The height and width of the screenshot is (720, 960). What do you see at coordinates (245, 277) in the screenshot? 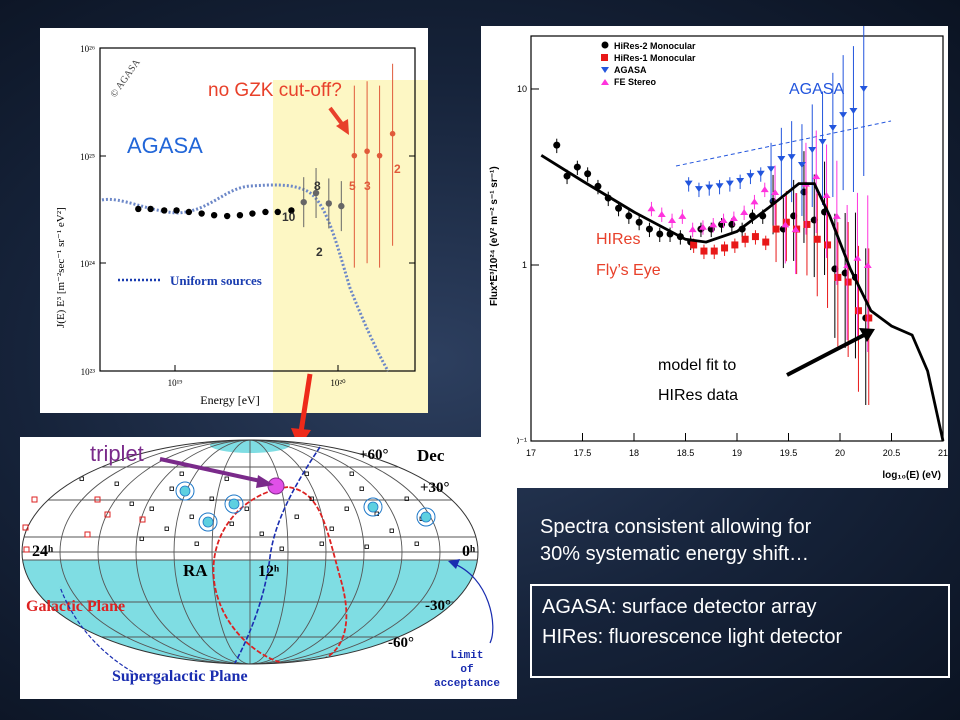
I see `uniform-sources-curve` at bounding box center [245, 277].